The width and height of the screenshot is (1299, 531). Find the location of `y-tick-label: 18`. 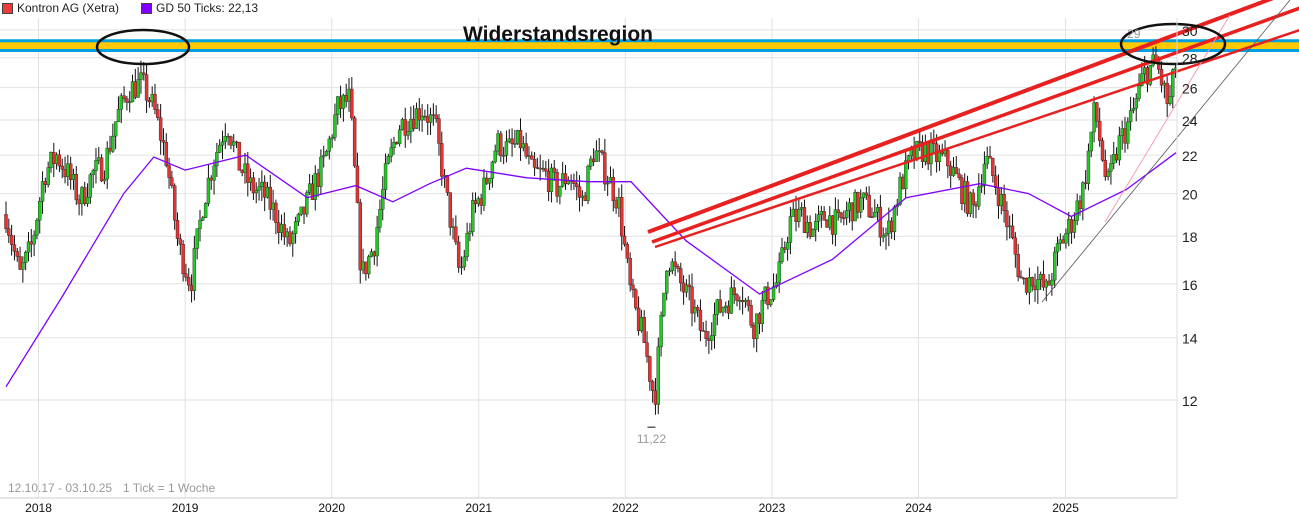

y-tick-label: 18 is located at coordinates (1190, 237).